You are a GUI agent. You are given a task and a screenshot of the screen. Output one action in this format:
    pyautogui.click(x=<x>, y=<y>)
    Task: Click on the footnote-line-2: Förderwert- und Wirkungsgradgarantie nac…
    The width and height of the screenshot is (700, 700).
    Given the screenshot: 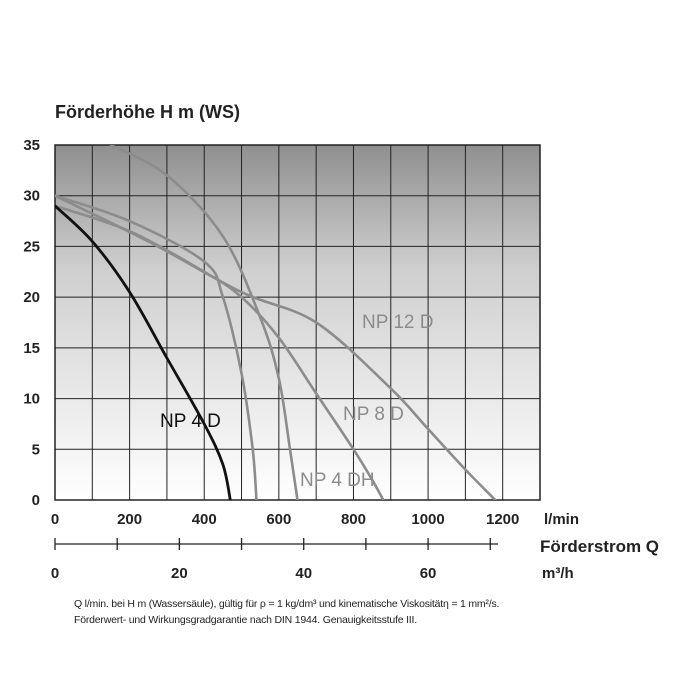 What is the action you would take?
    pyautogui.click(x=245, y=620)
    